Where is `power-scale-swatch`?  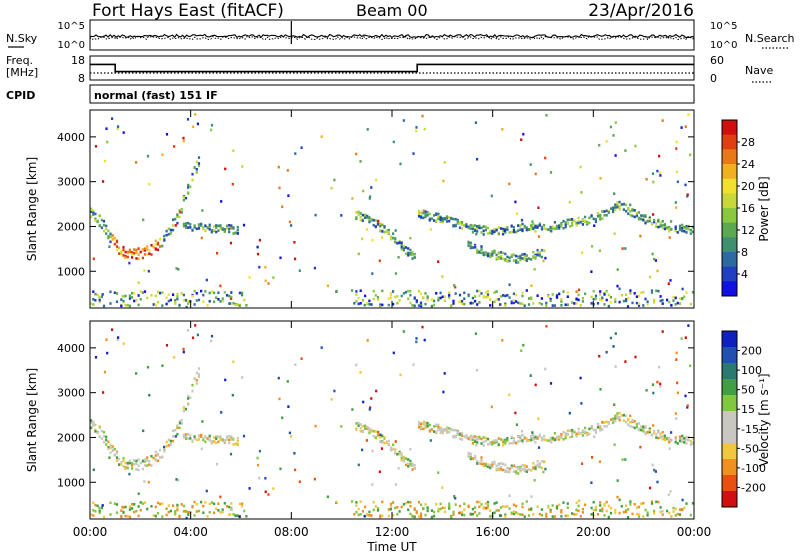 power-scale-swatch is located at coordinates (729, 172).